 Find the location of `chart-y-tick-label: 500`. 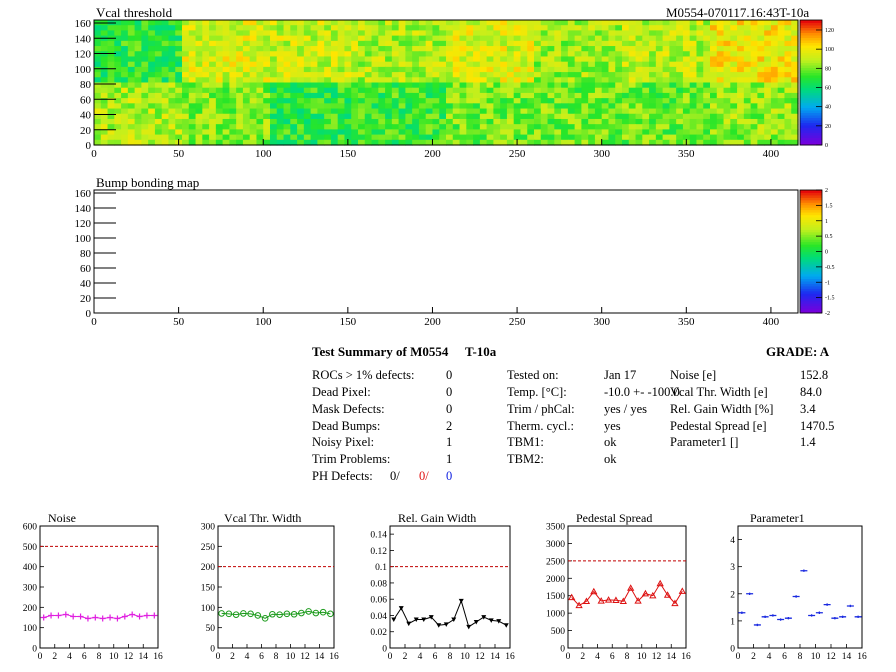

chart-y-tick-label: 500 is located at coordinates (30, 548).